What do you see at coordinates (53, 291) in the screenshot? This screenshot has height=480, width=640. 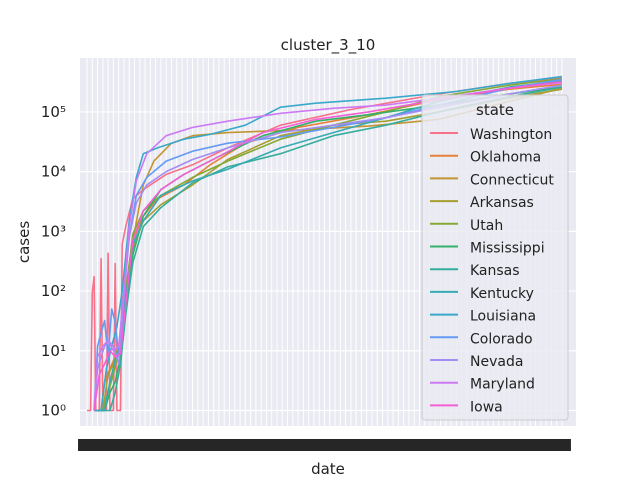 I see `y-tick-label: 10²` at bounding box center [53, 291].